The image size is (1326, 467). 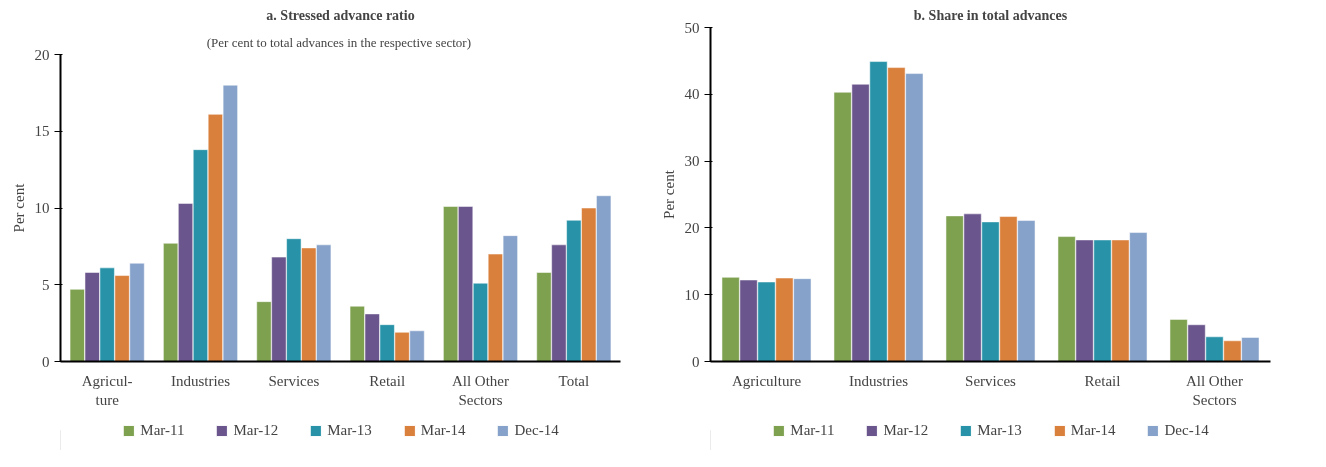 What do you see at coordinates (692, 94) in the screenshot?
I see `y-tick-label: 40` at bounding box center [692, 94].